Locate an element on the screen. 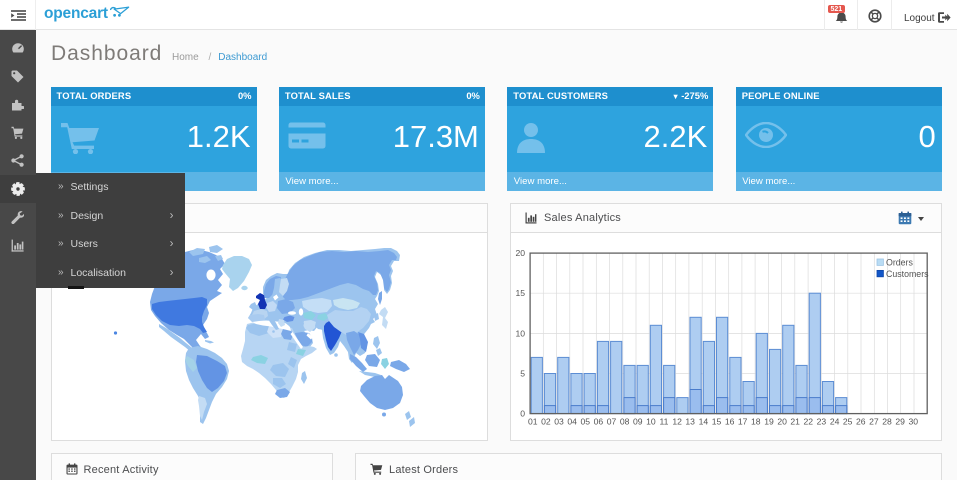  svg-text: 25 is located at coordinates (848, 422).